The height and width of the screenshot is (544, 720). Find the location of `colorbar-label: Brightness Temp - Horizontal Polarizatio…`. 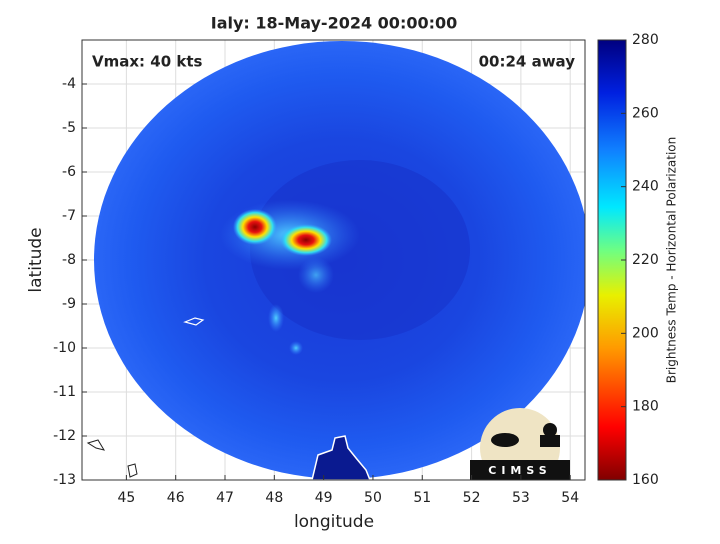

colorbar-label: Brightness Temp - Horizontal Polarizatio… is located at coordinates (672, 260).